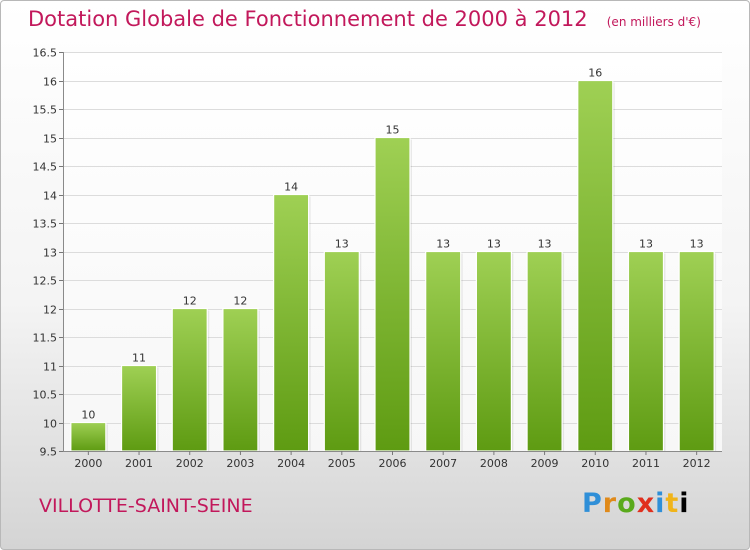  I want to click on x-tick-label: 2010, so click(595, 463).